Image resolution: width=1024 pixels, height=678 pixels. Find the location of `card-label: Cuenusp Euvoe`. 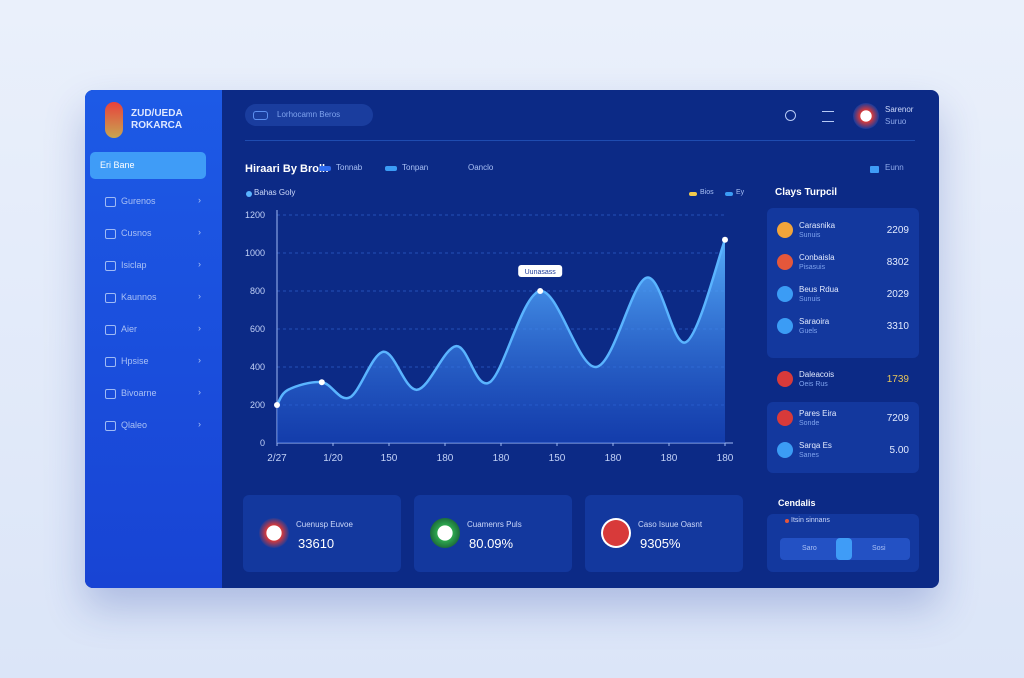

card-label: Cuenusp Euvoe is located at coordinates (324, 524).